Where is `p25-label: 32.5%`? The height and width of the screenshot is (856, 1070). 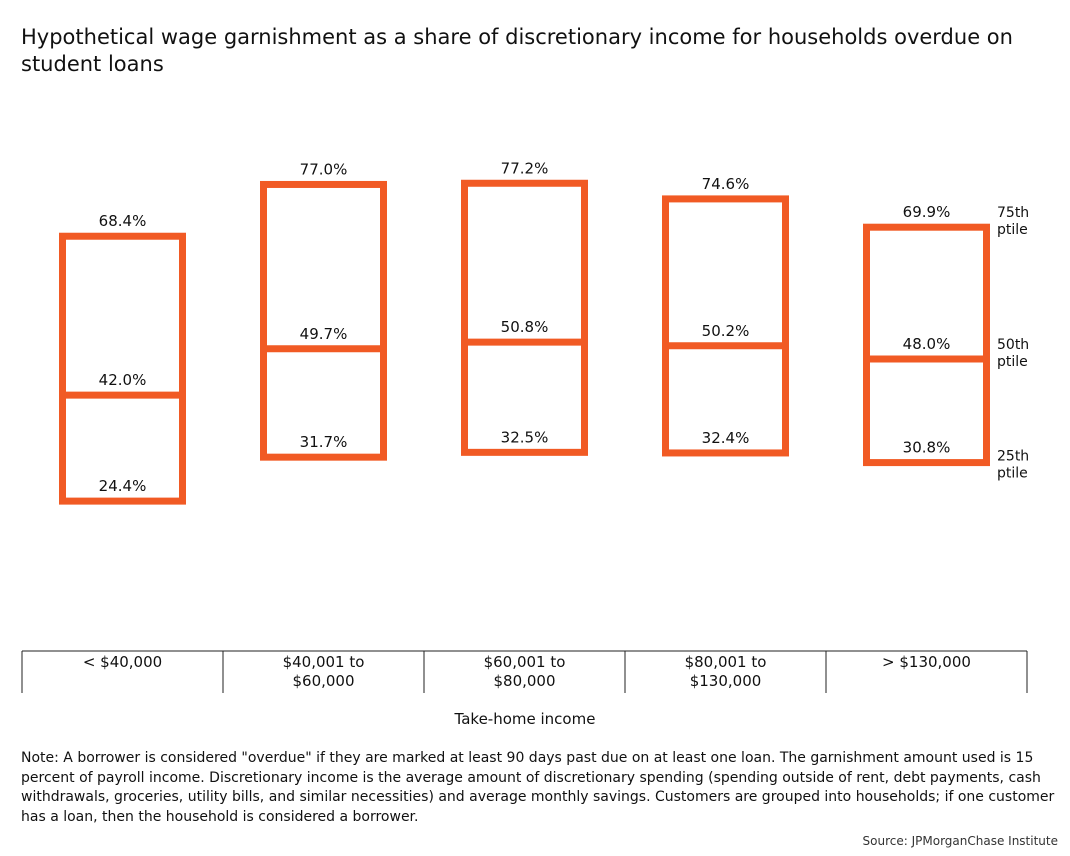 p25-label: 32.5% is located at coordinates (525, 437).